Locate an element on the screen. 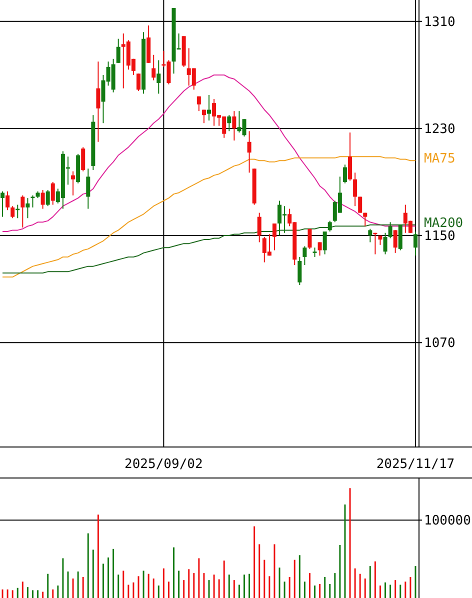  y-tick-label: 1150 is located at coordinates (440, 236).